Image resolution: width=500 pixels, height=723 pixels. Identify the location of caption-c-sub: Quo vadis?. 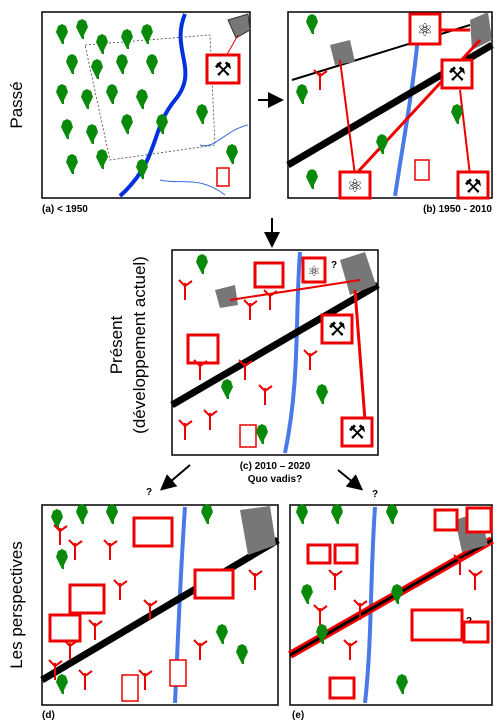
(275, 479).